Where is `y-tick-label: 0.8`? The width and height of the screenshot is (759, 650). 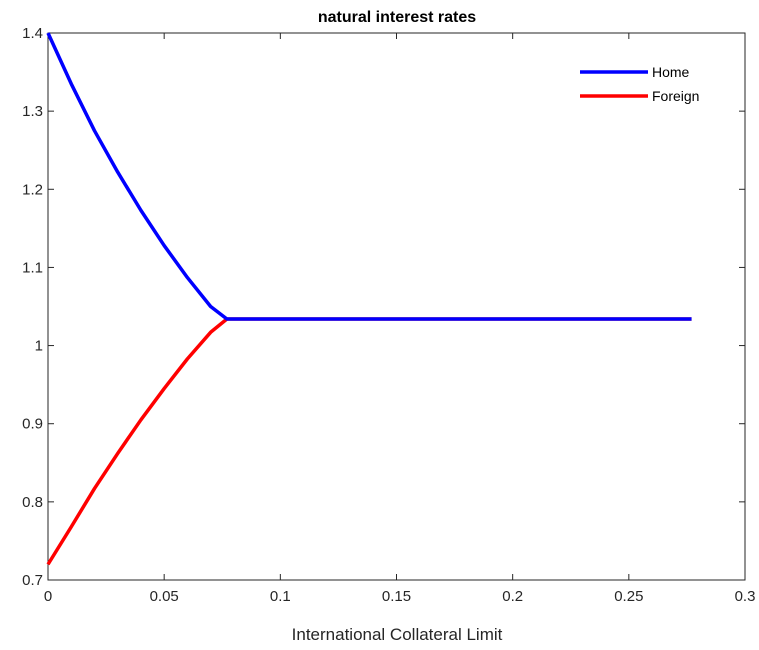
y-tick-label: 0.8 is located at coordinates (32, 502).